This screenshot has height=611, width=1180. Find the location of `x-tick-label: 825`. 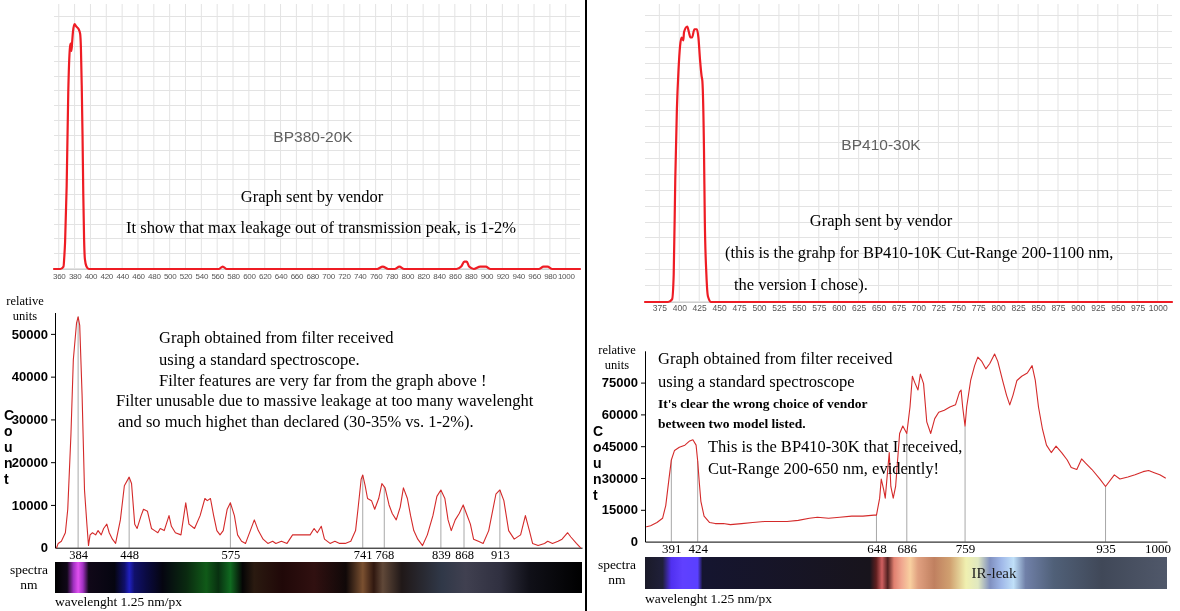

x-tick-label: 825 is located at coordinates (1018, 308).